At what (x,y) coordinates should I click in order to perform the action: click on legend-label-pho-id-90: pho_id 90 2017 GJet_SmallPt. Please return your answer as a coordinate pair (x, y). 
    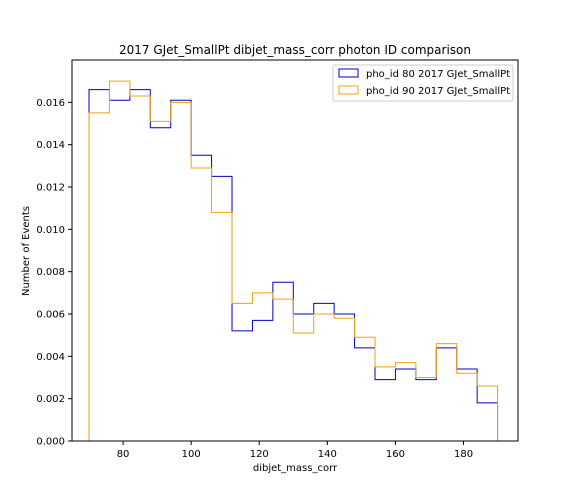
    Looking at the image, I should click on (438, 91).